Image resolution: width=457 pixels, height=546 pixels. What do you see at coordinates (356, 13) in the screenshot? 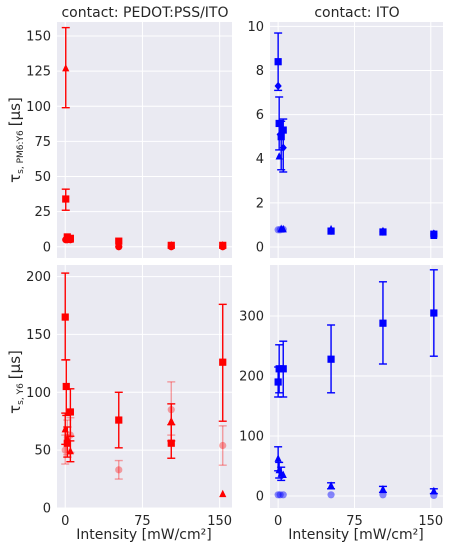
I see `panel-title-right: contact: ITO` at bounding box center [356, 13].